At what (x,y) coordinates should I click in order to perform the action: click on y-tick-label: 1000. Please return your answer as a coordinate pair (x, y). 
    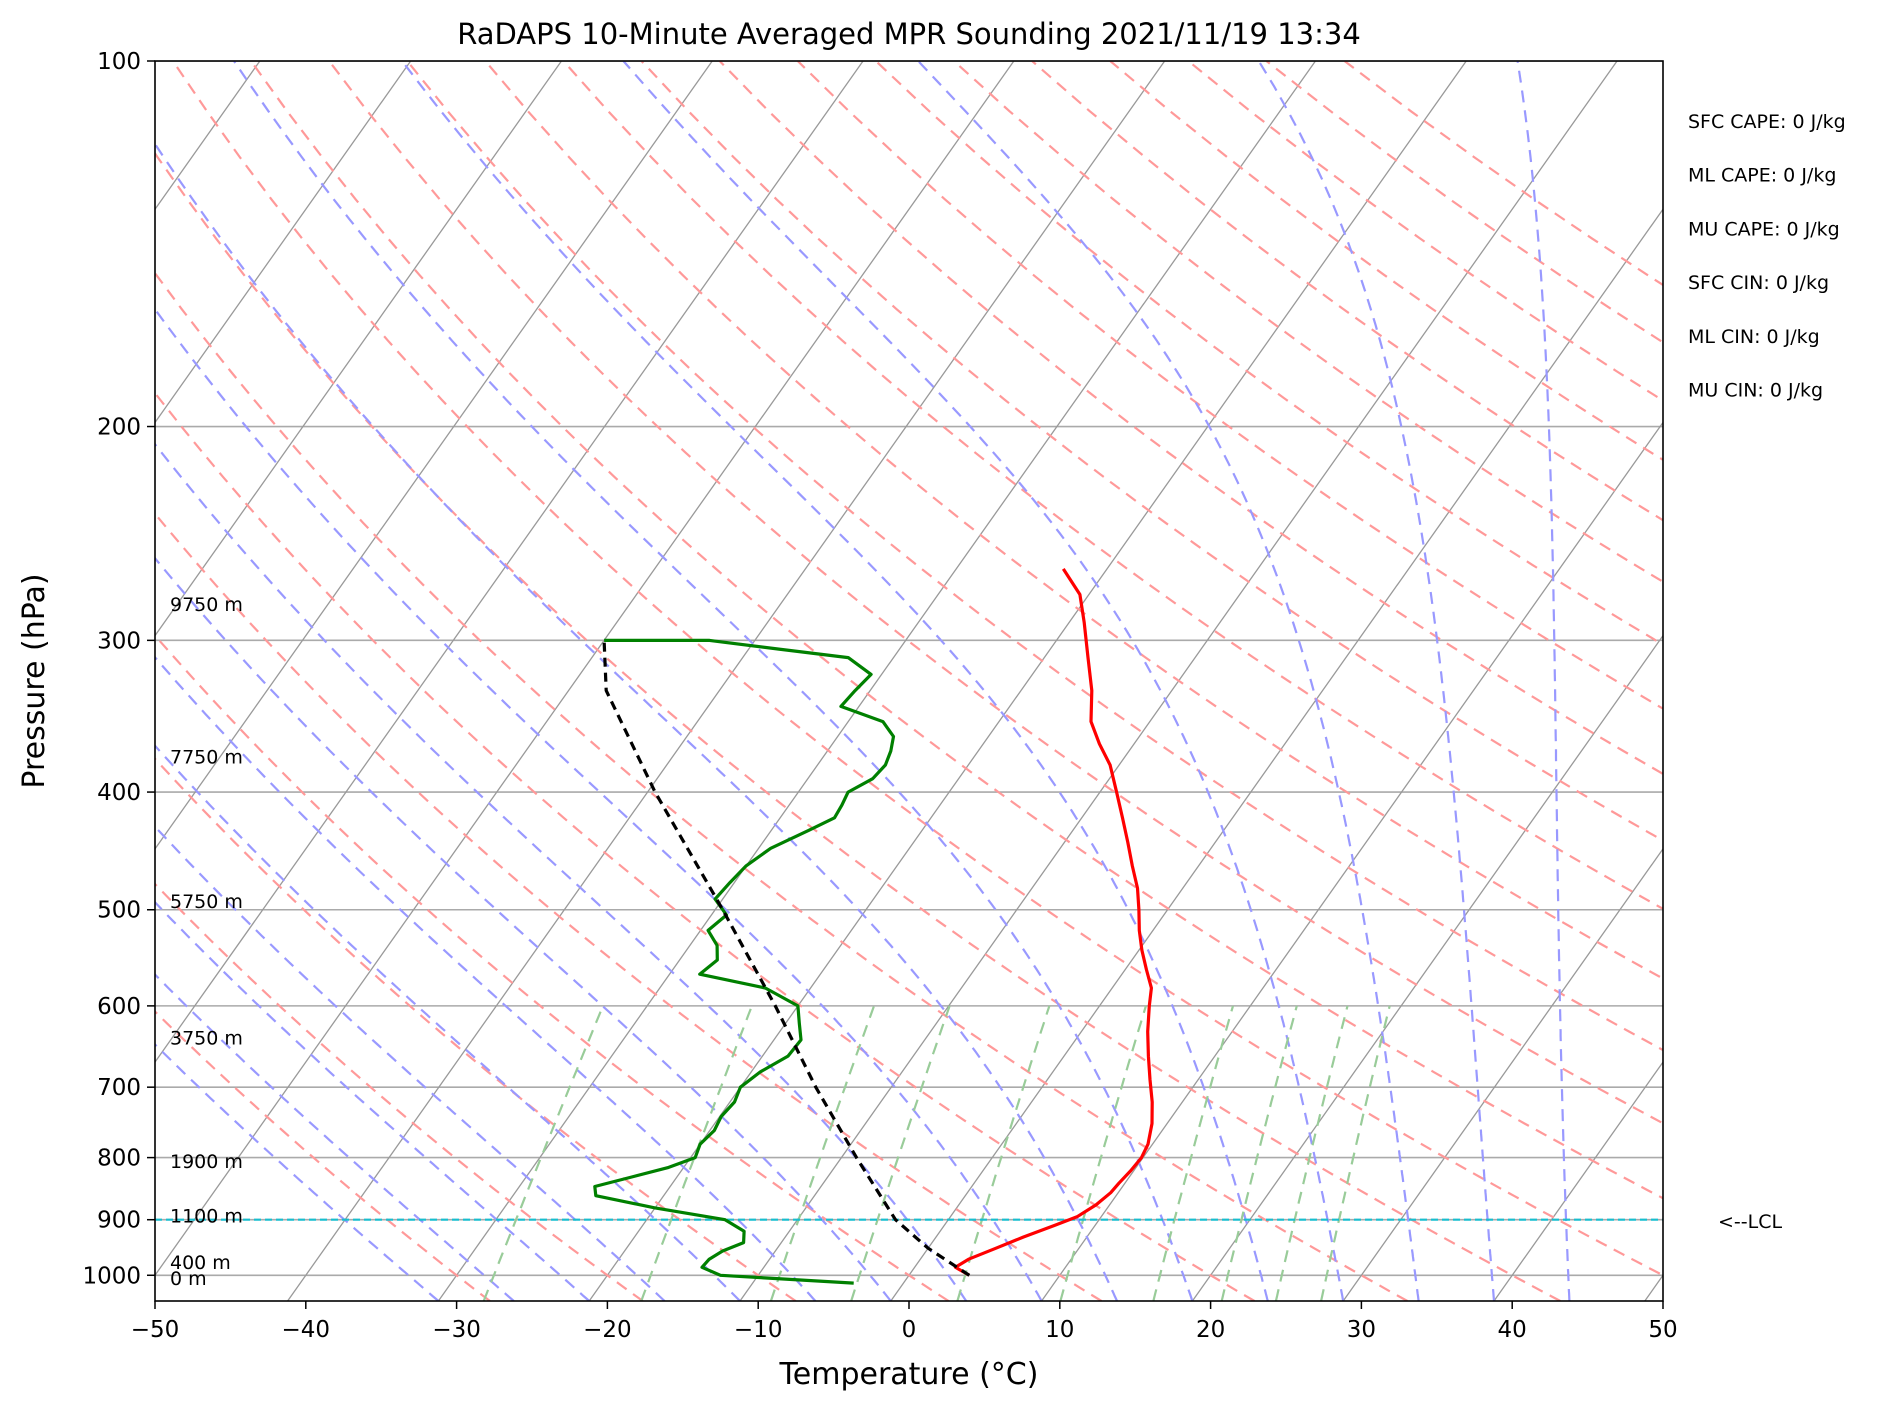
    Looking at the image, I should click on (111, 1276).